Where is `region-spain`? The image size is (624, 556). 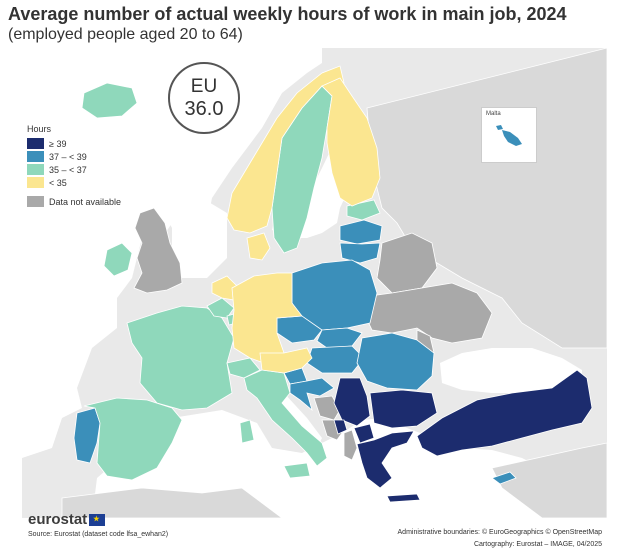 region-spain is located at coordinates (133, 439).